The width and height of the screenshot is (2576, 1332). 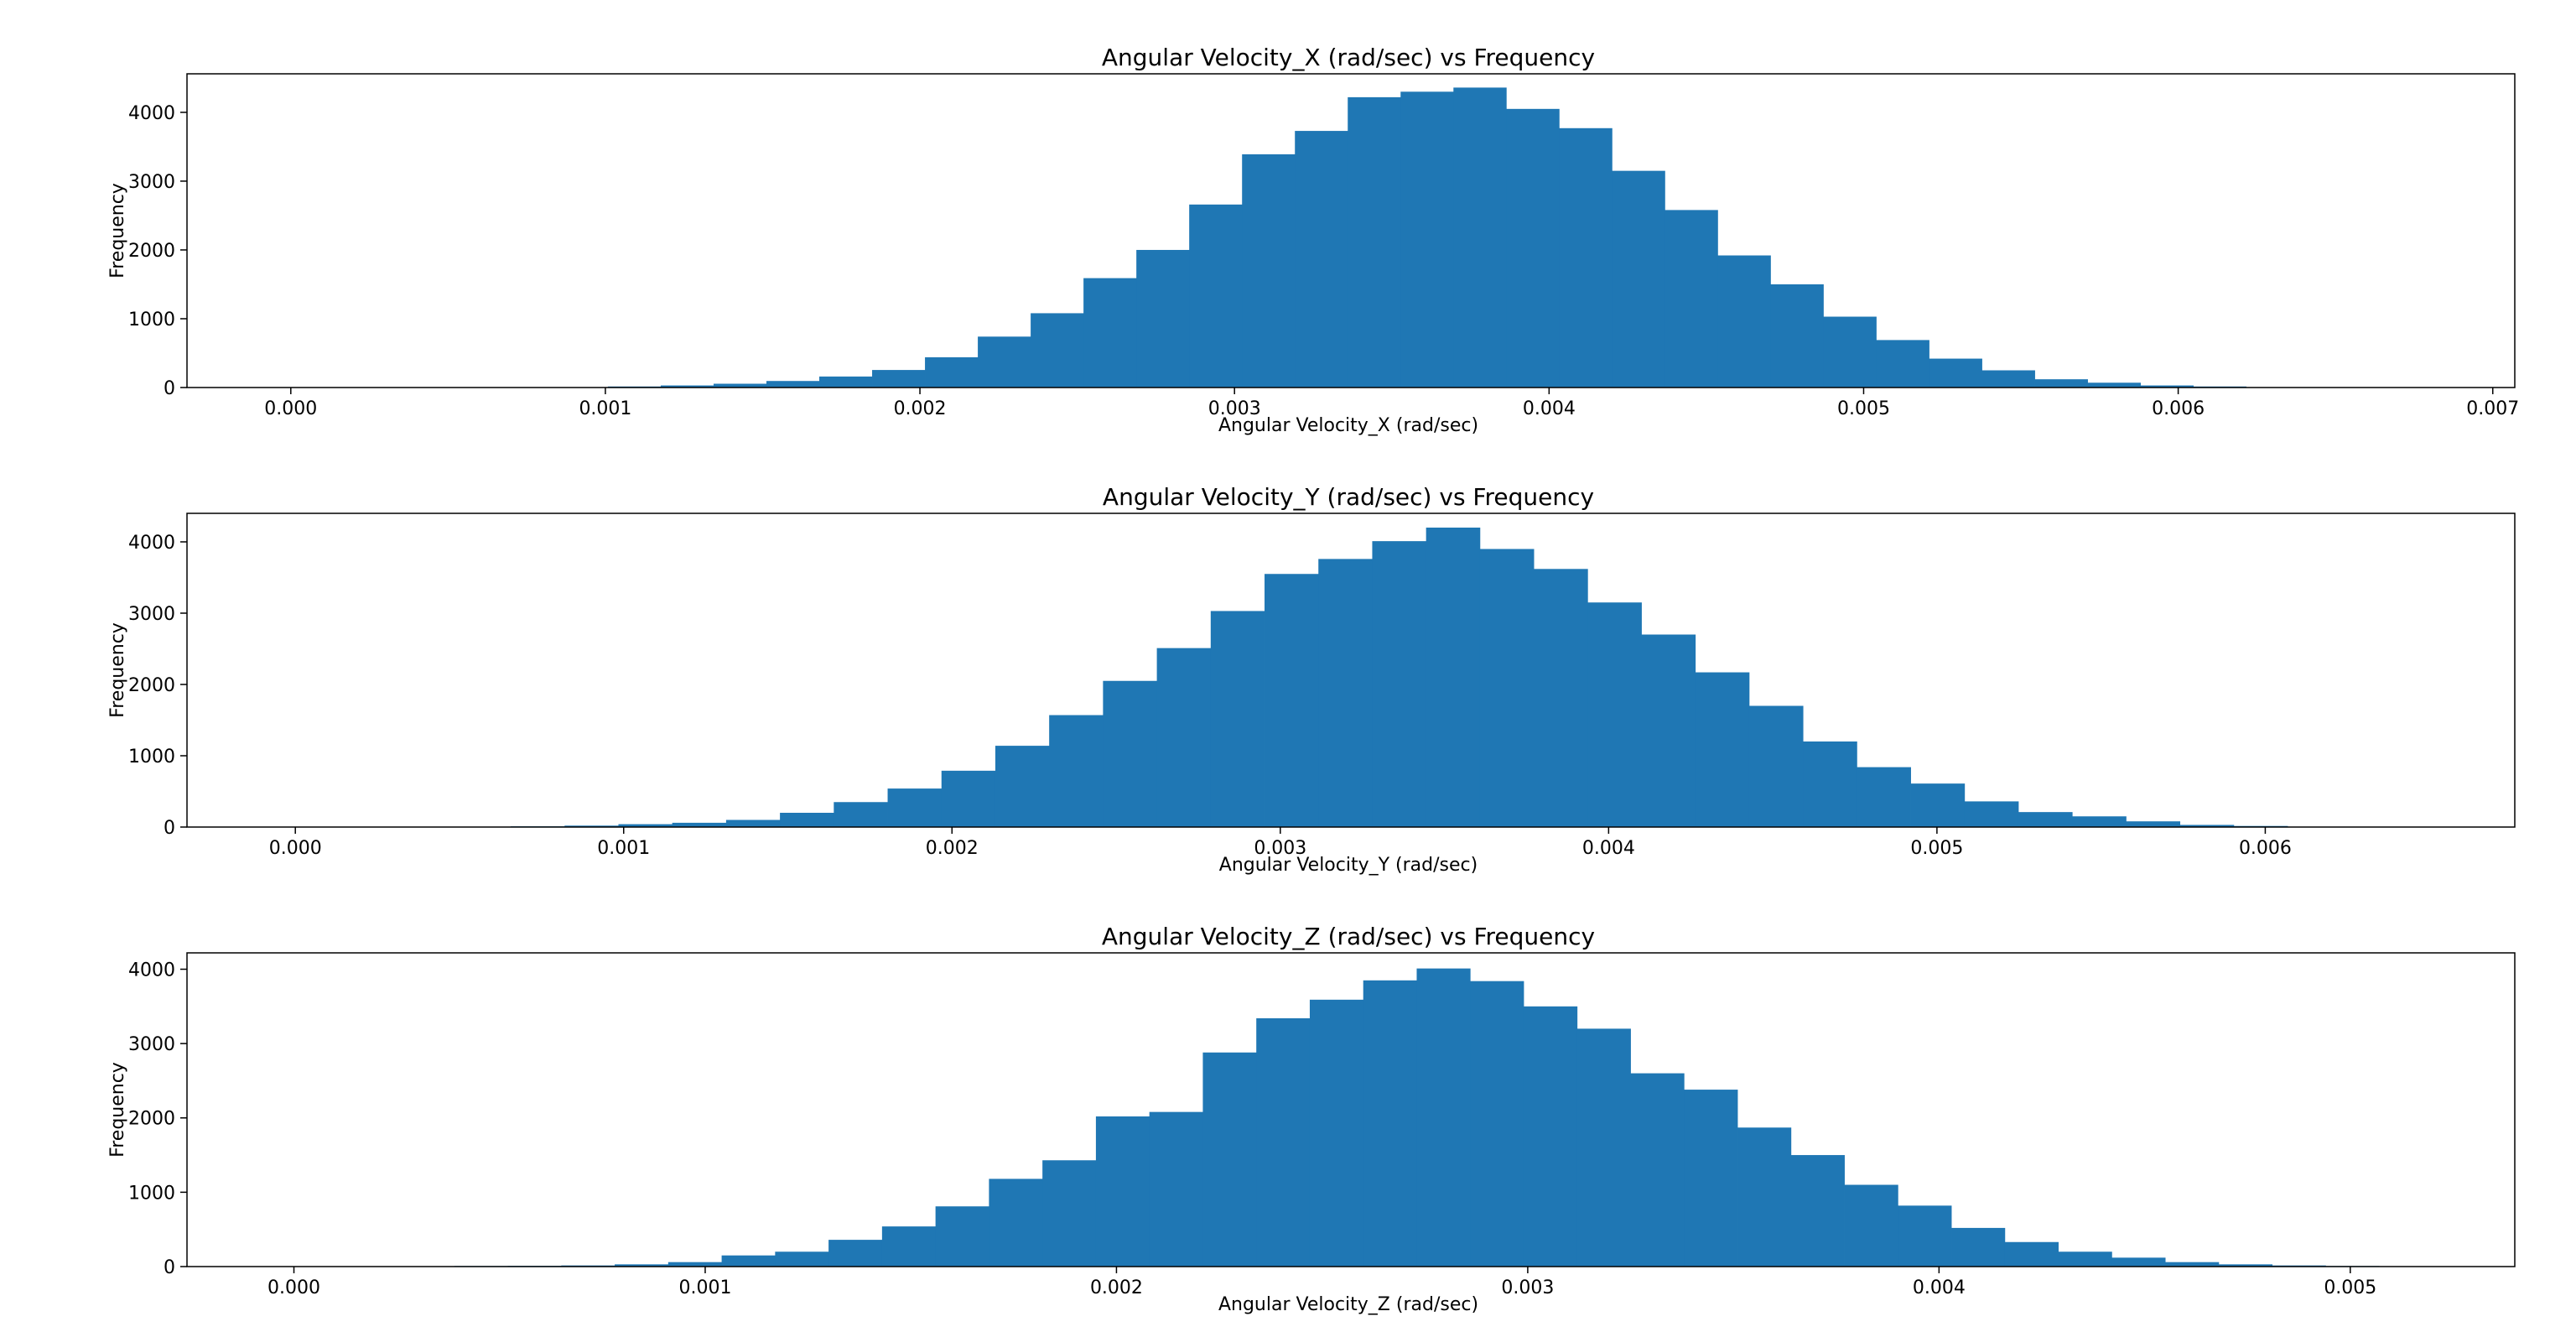 I want to click on x-tick-label: 0.003, so click(x=1527, y=1287).